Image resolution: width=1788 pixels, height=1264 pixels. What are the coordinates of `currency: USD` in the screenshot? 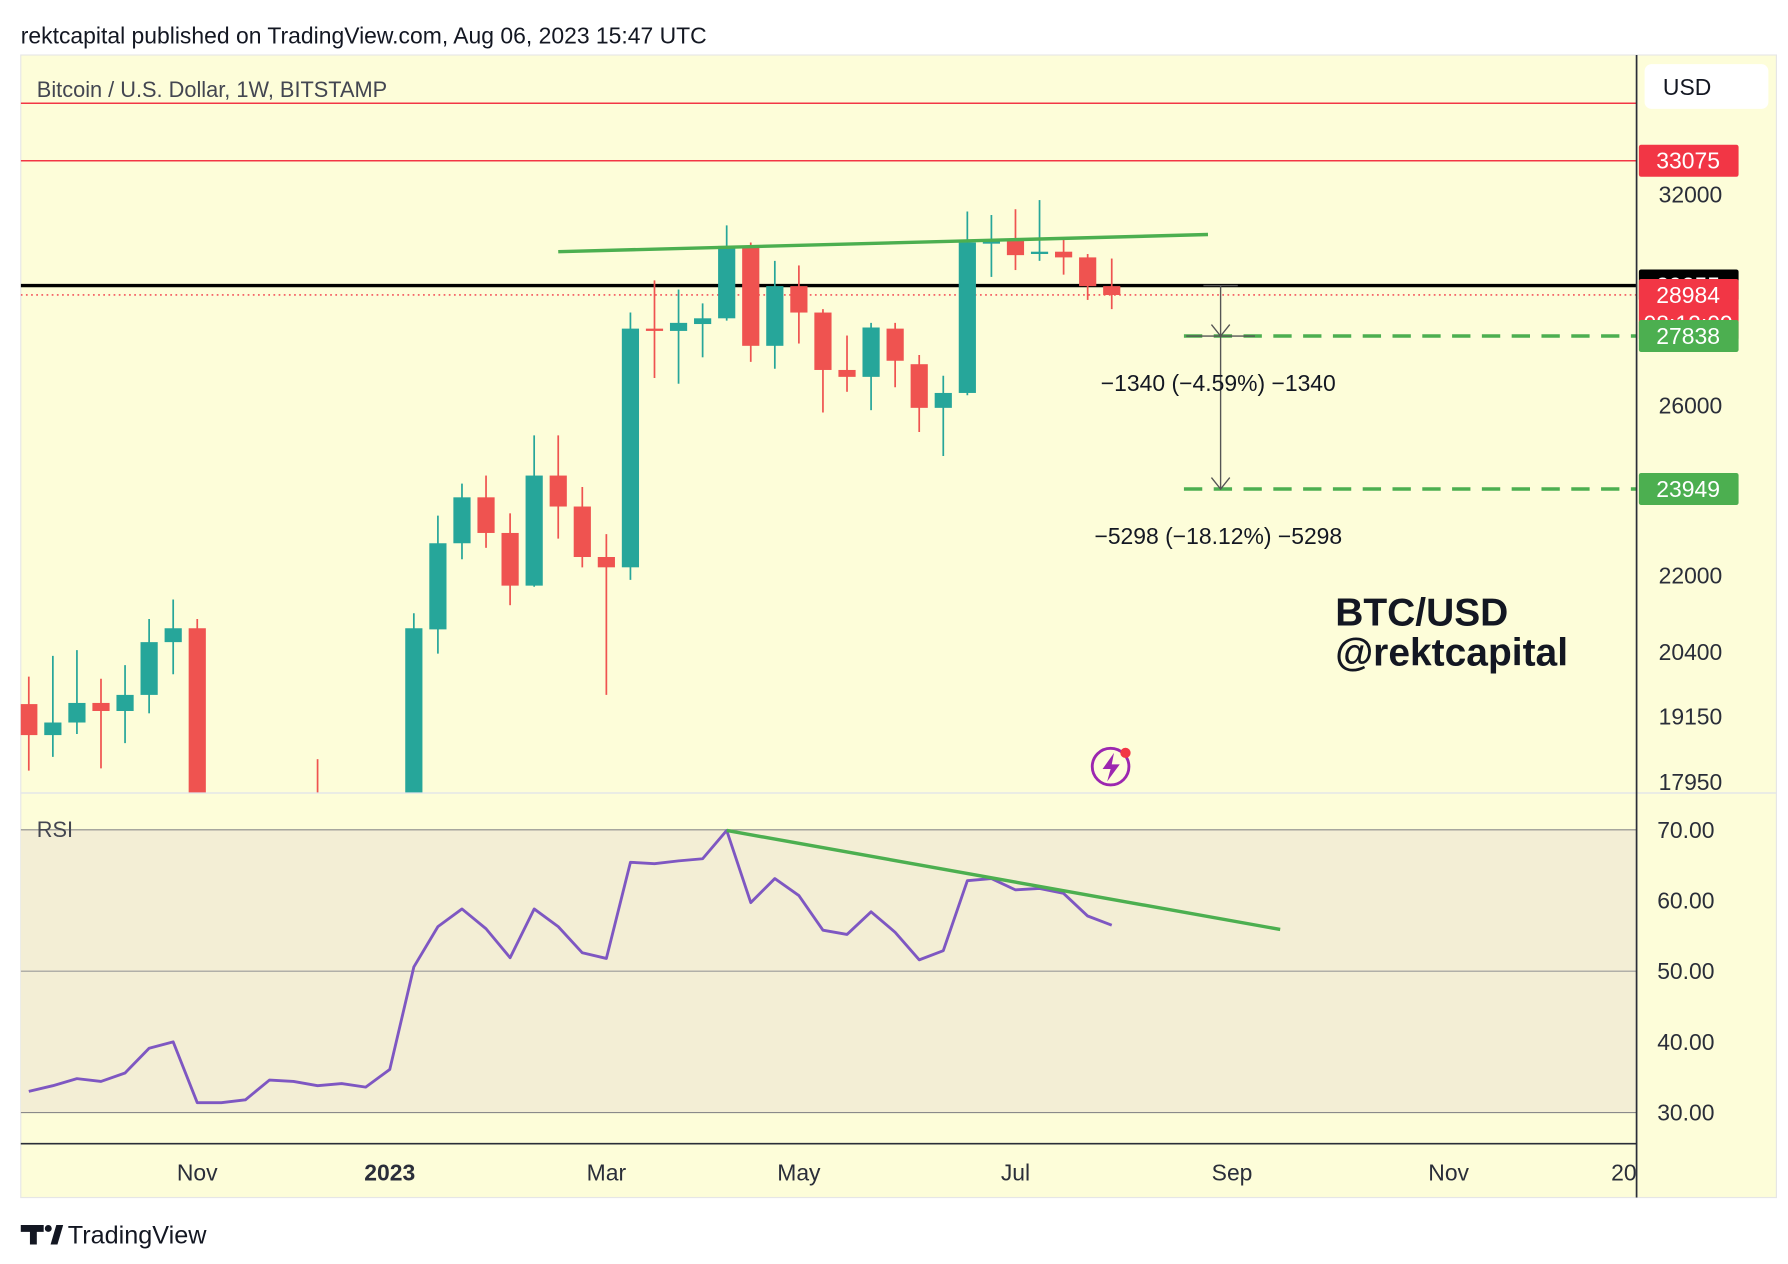 It's located at (1687, 87).